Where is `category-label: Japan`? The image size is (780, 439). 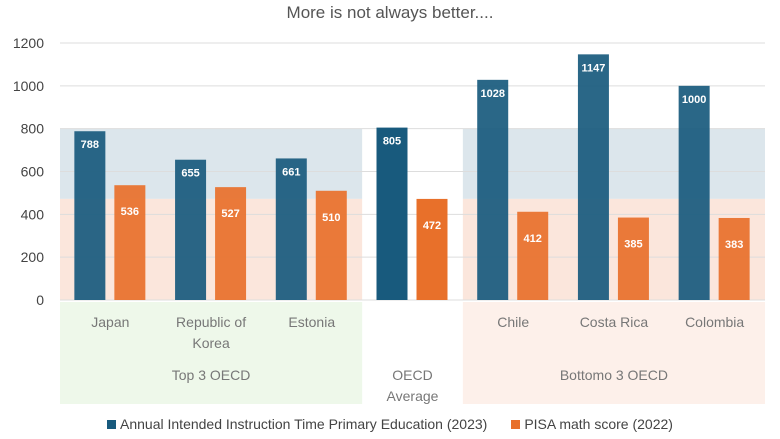 category-label: Japan is located at coordinates (110, 322).